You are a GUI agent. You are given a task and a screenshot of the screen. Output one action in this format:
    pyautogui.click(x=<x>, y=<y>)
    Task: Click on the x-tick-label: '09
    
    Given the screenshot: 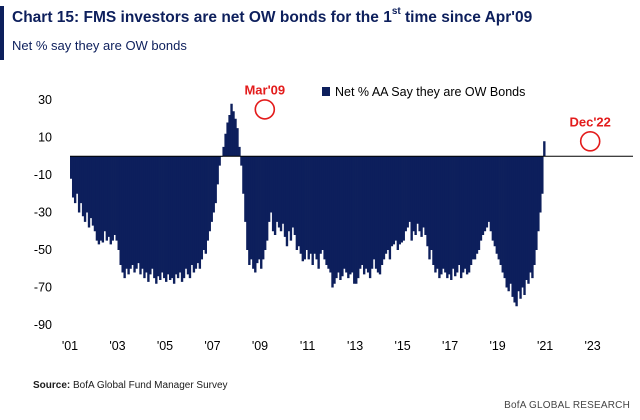 What is the action you would take?
    pyautogui.click(x=260, y=346)
    